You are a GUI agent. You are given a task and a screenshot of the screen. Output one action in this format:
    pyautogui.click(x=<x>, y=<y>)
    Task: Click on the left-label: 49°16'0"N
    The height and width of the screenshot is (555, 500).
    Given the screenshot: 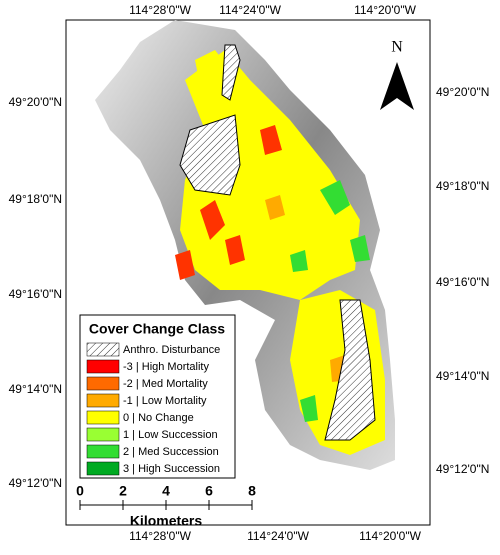 What is the action you would take?
    pyautogui.click(x=35, y=294)
    